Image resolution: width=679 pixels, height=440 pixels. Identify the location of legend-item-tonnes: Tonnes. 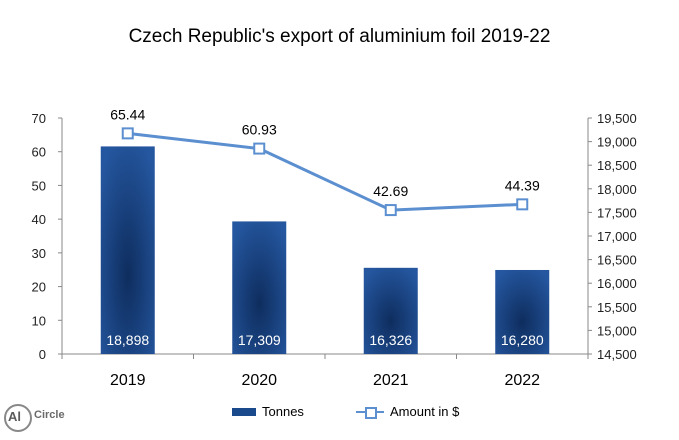
(268, 411).